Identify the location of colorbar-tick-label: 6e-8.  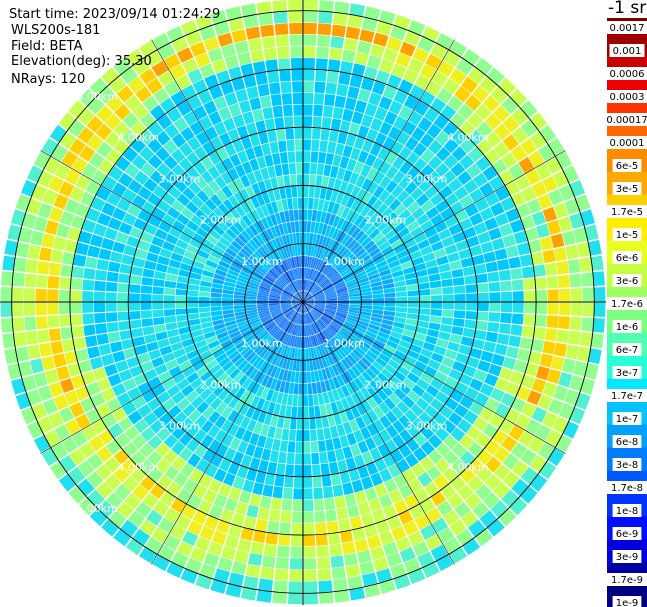
(627, 442).